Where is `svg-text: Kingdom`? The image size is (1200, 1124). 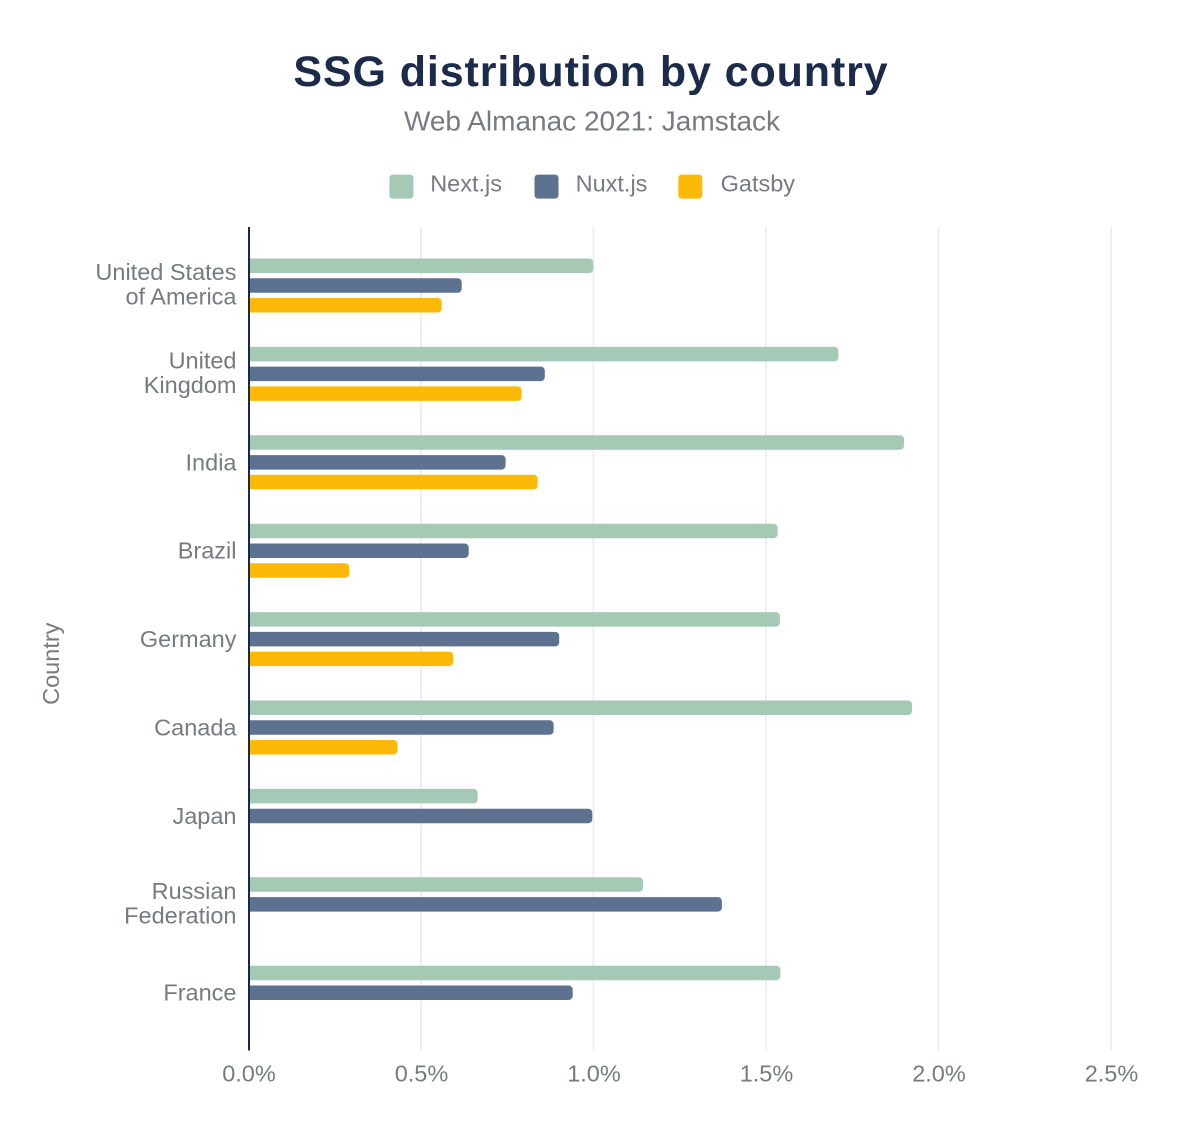 svg-text: Kingdom is located at coordinates (190, 385).